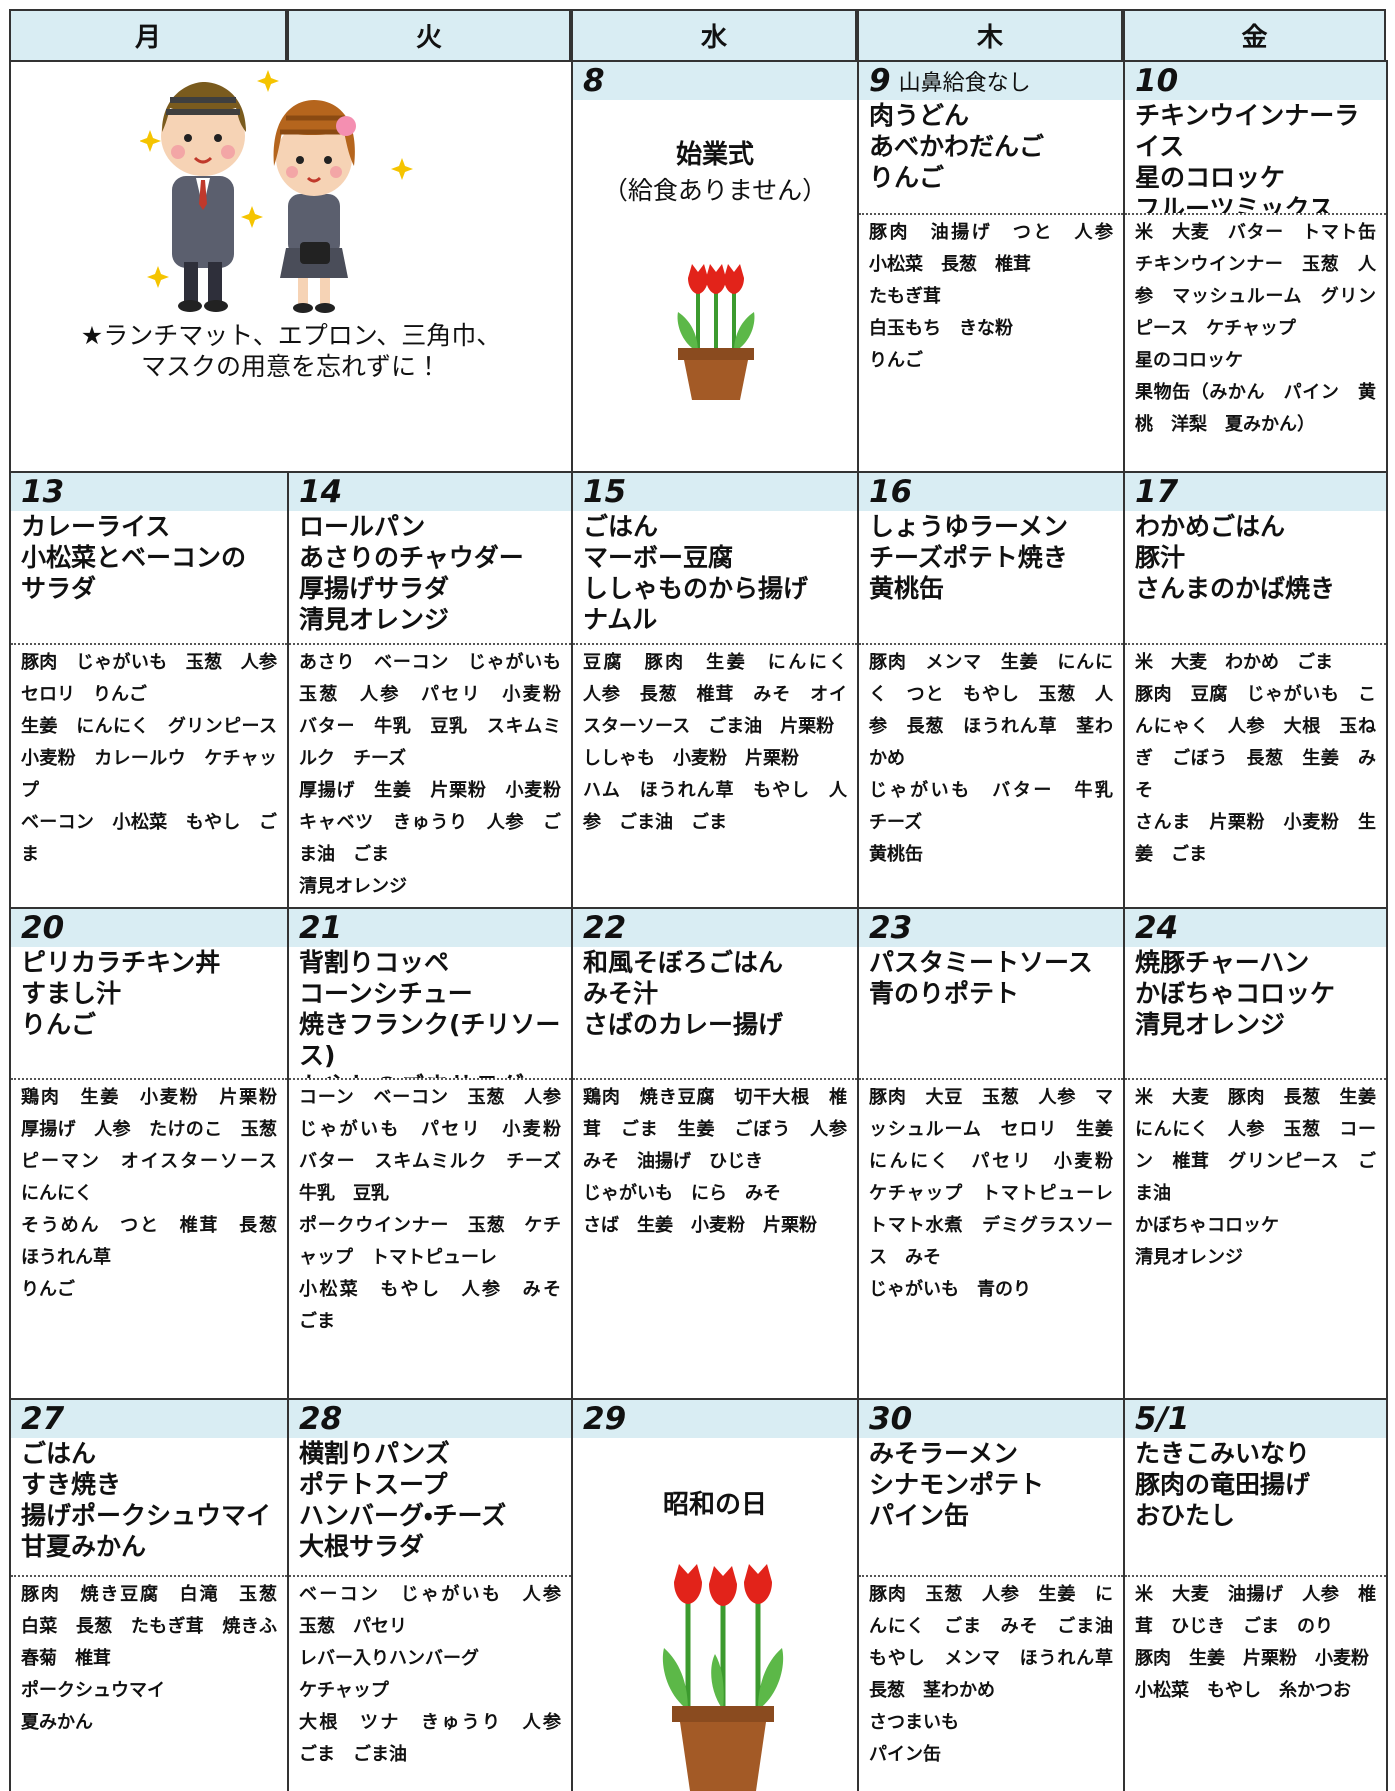 The image size is (1395, 1791). Describe the element at coordinates (276, 191) in the screenshot. I see `students-illustration` at that location.